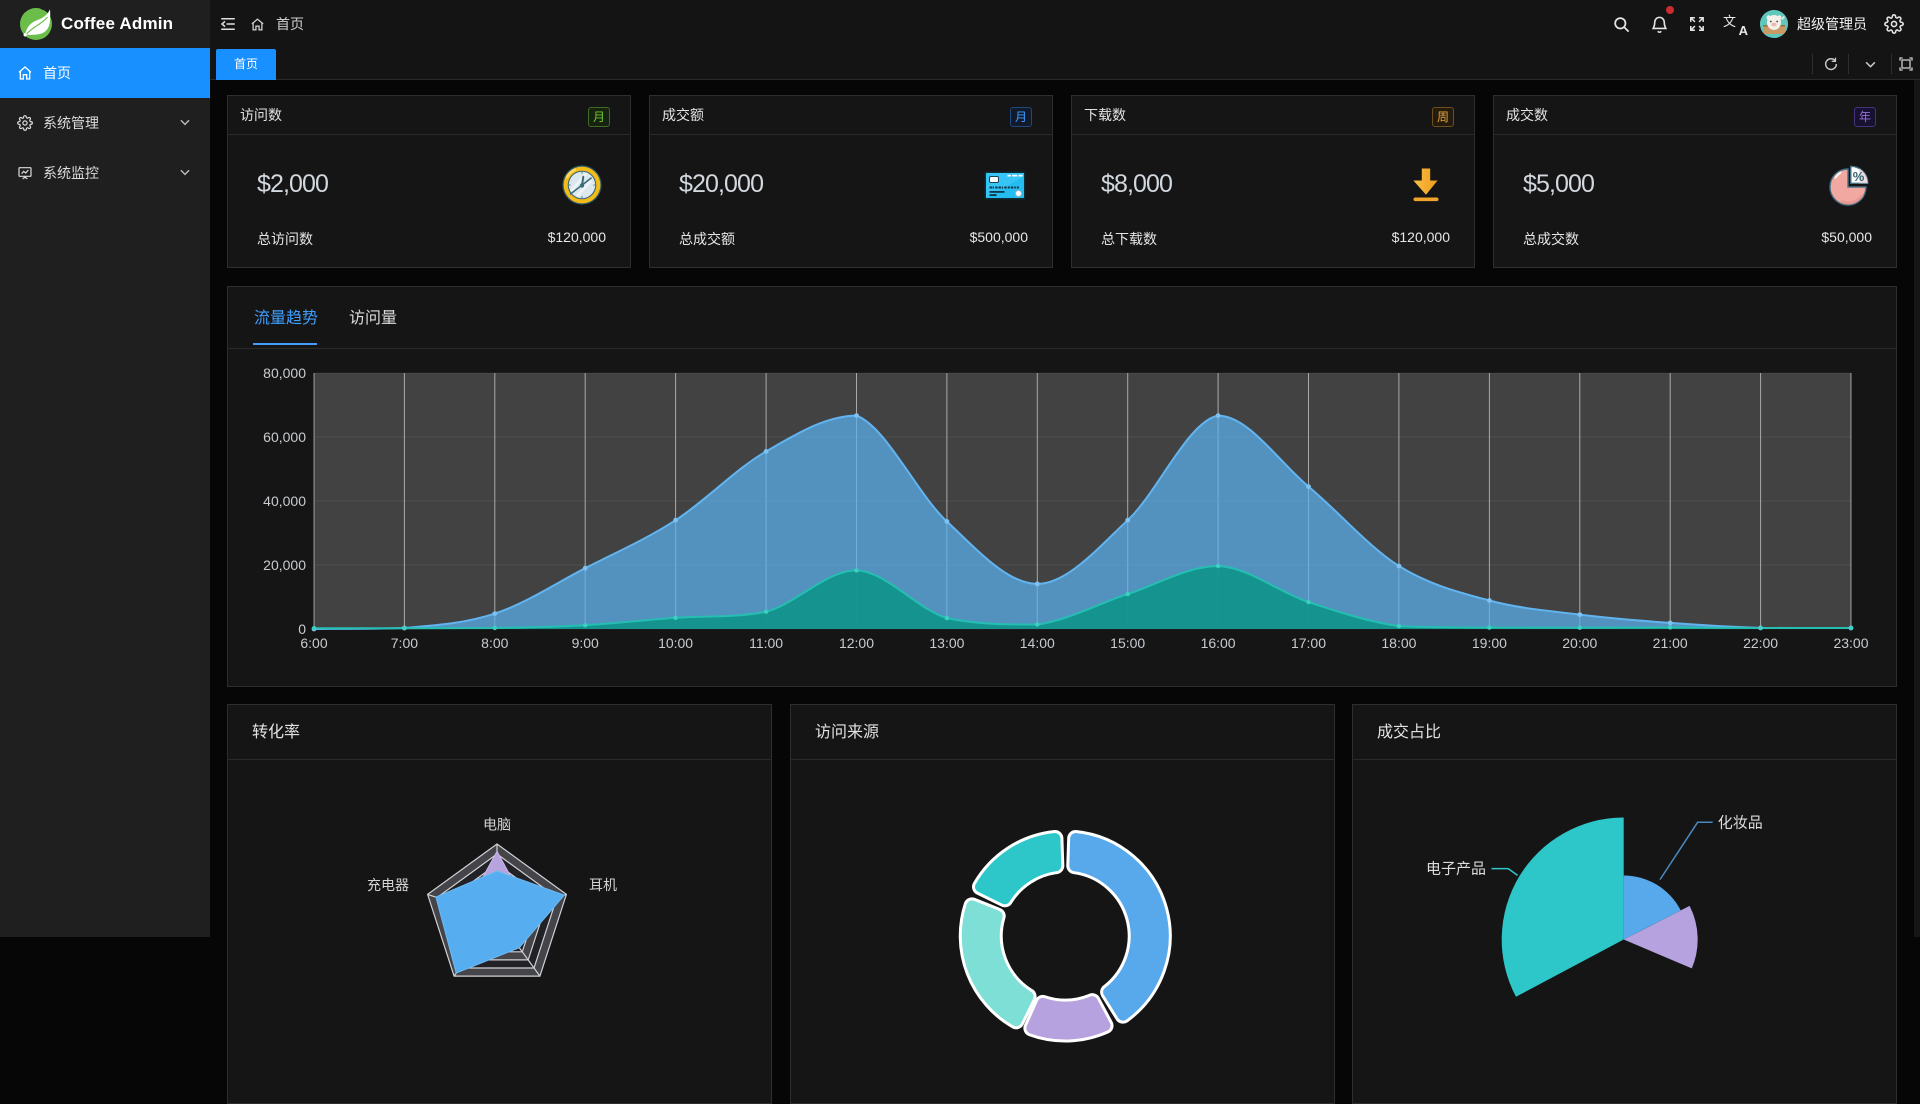 The height and width of the screenshot is (1104, 1920). I want to click on svg-text: 23:00, so click(1850, 643).